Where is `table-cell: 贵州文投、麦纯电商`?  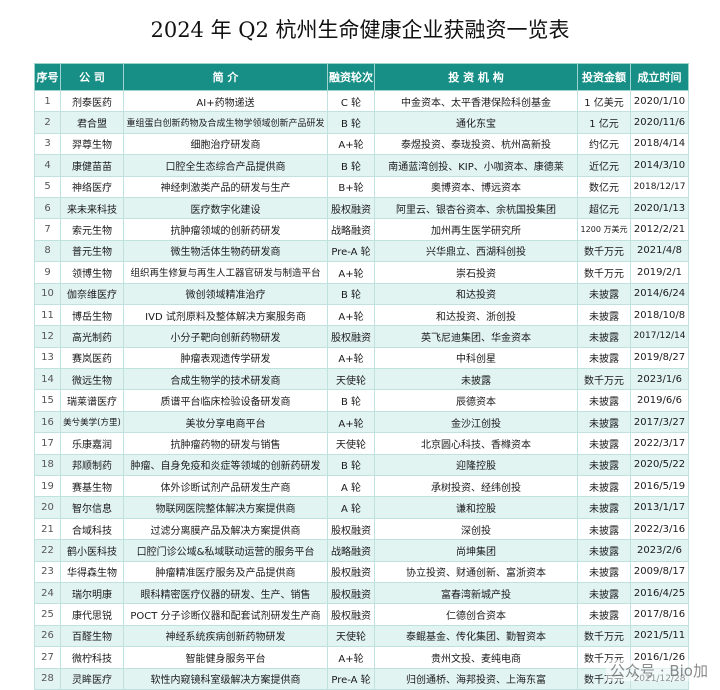
table-cell: 贵州文投、麦纯电商 is located at coordinates (476, 657).